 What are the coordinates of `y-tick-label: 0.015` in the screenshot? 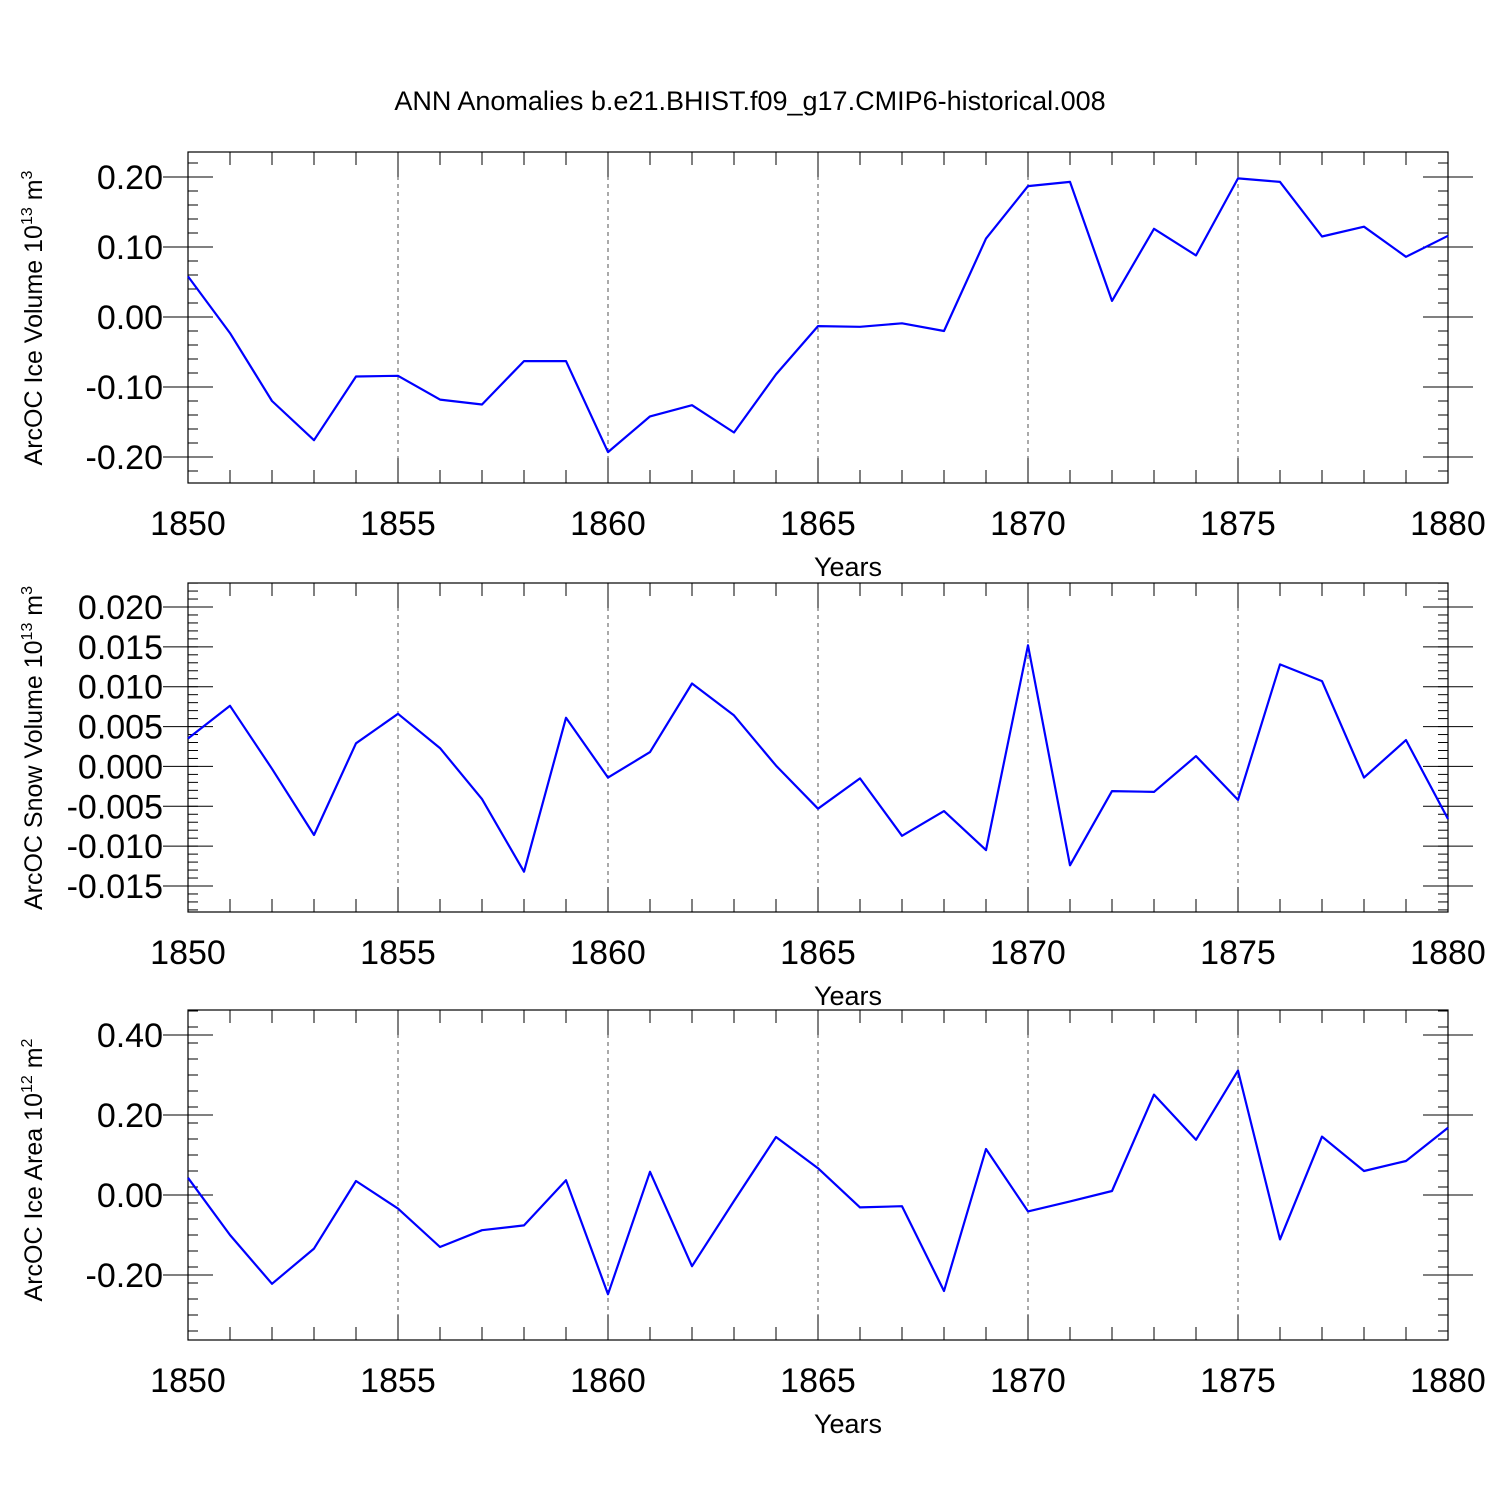 It's located at (120, 648).